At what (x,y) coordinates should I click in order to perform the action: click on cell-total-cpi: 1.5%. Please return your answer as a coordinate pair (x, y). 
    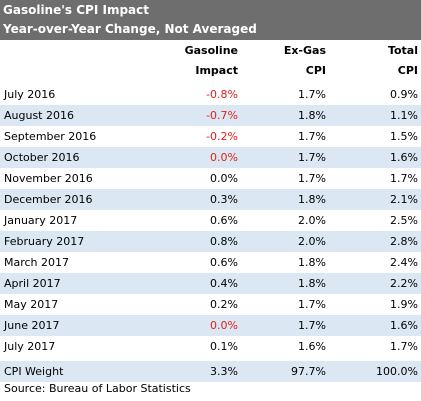
    Looking at the image, I should click on (404, 136).